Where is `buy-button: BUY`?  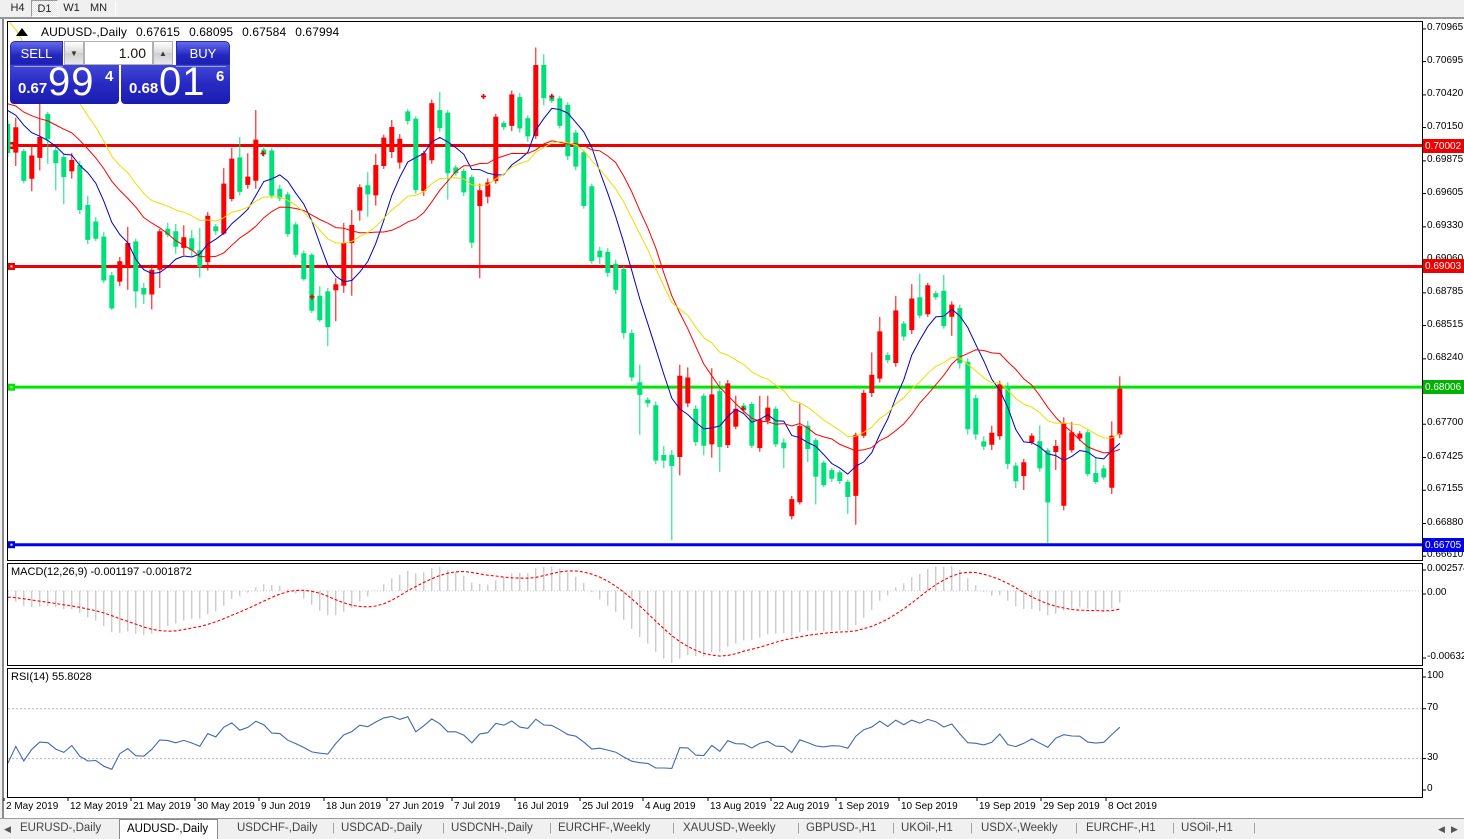 buy-button: BUY is located at coordinates (203, 53).